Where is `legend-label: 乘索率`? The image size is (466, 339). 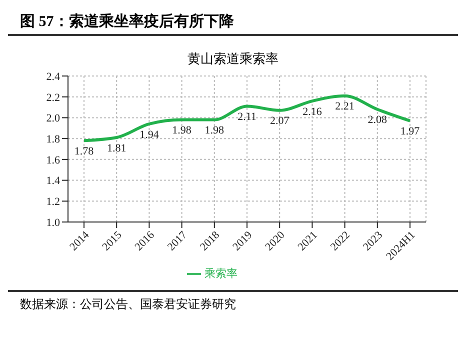 legend-label: 乘索率 is located at coordinates (221, 273).